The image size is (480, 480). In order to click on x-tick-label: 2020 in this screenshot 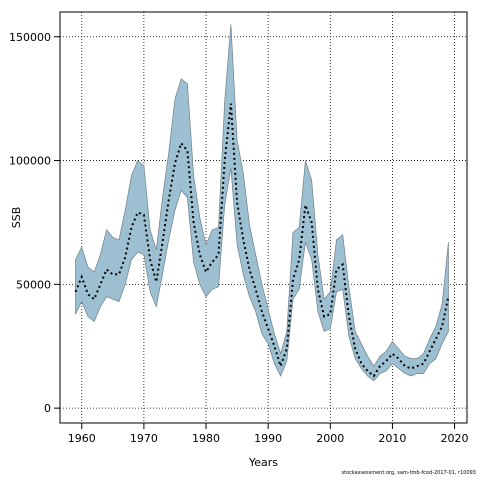, I will do `click(455, 438)`.